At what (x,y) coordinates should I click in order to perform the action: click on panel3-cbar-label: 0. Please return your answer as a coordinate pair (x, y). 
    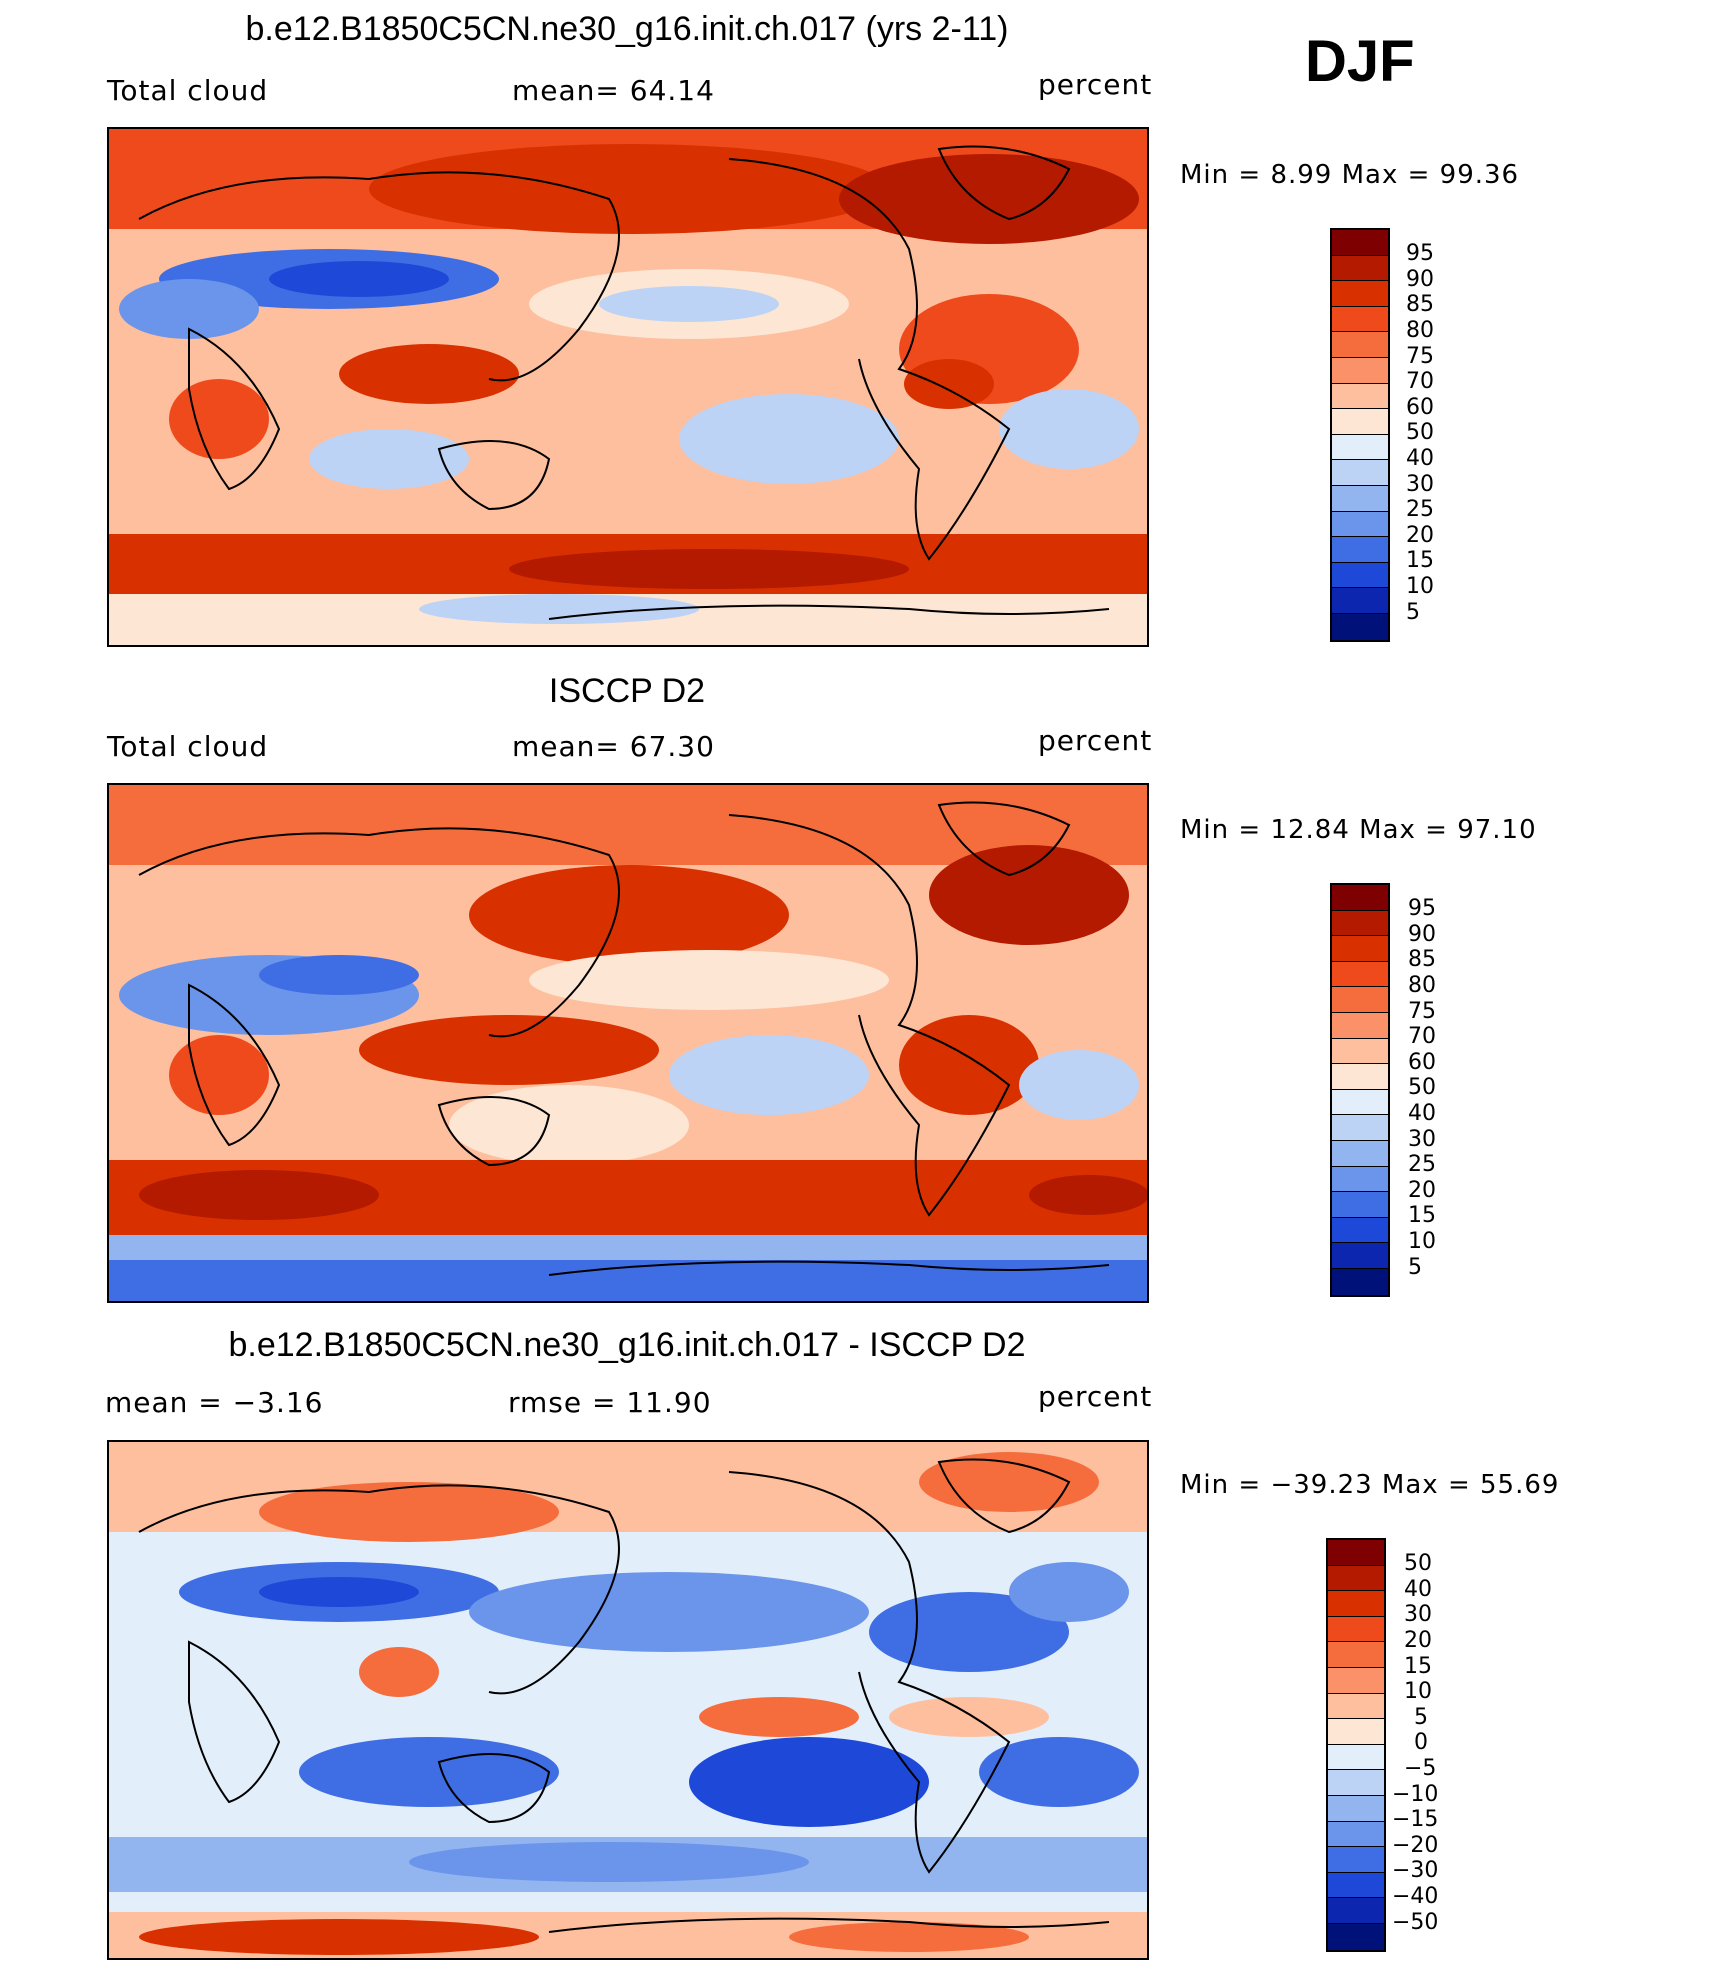
    Looking at the image, I should click on (1421, 1742).